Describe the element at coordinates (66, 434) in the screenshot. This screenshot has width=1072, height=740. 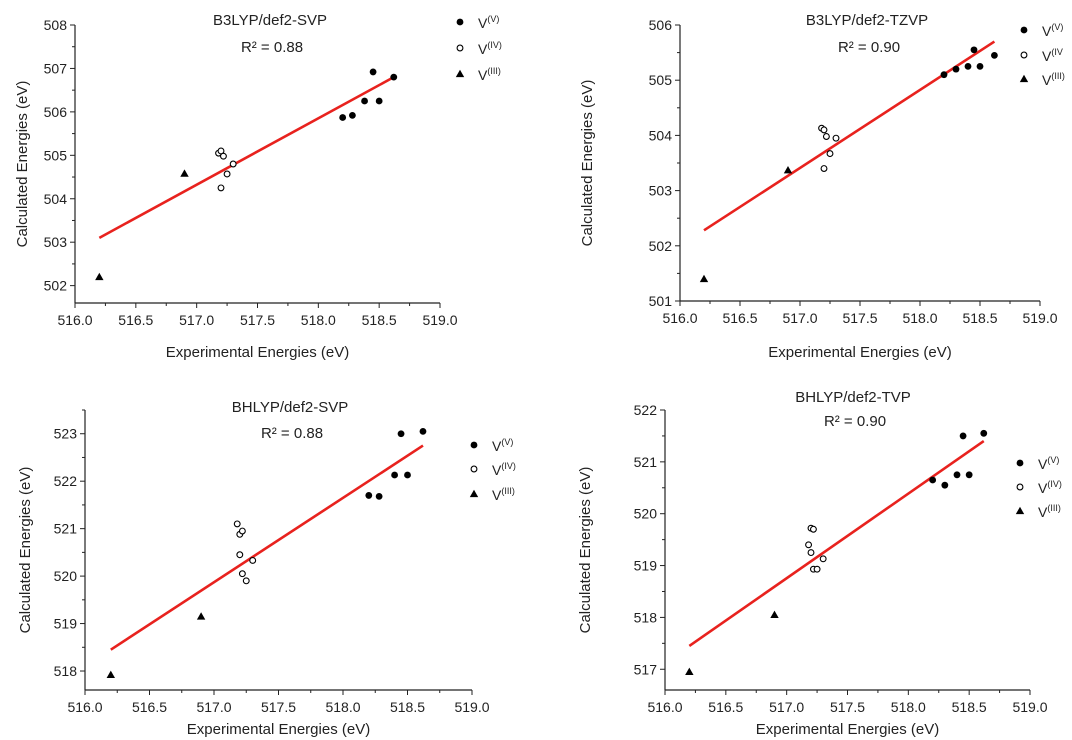
I see `y-tick-label: 523` at that location.